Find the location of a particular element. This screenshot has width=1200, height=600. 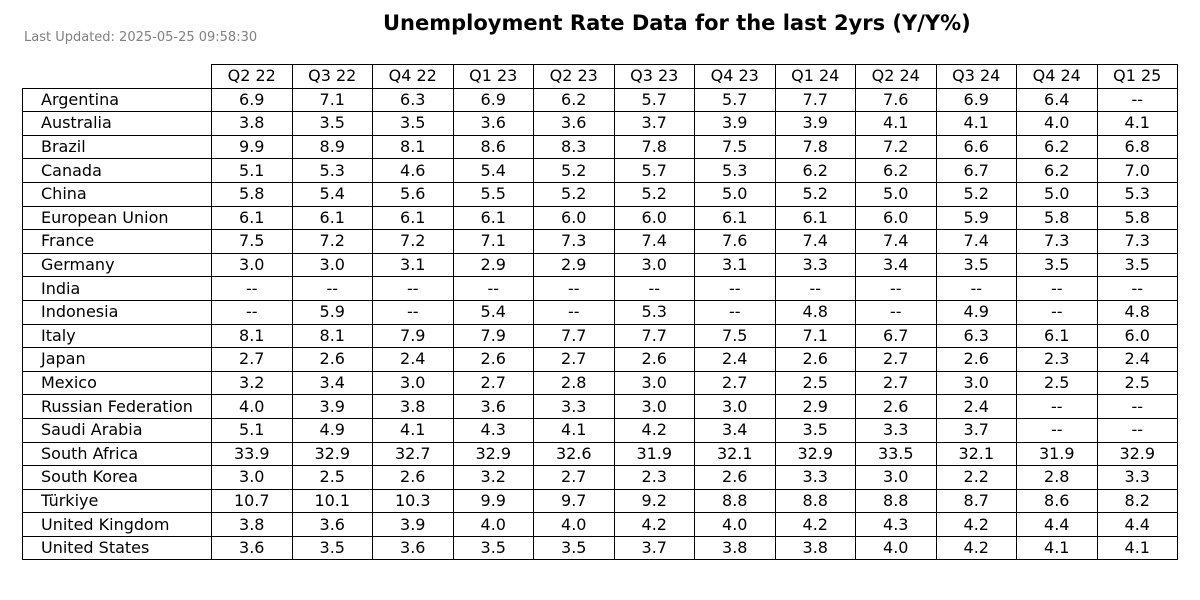

row-label: China is located at coordinates (117, 194).